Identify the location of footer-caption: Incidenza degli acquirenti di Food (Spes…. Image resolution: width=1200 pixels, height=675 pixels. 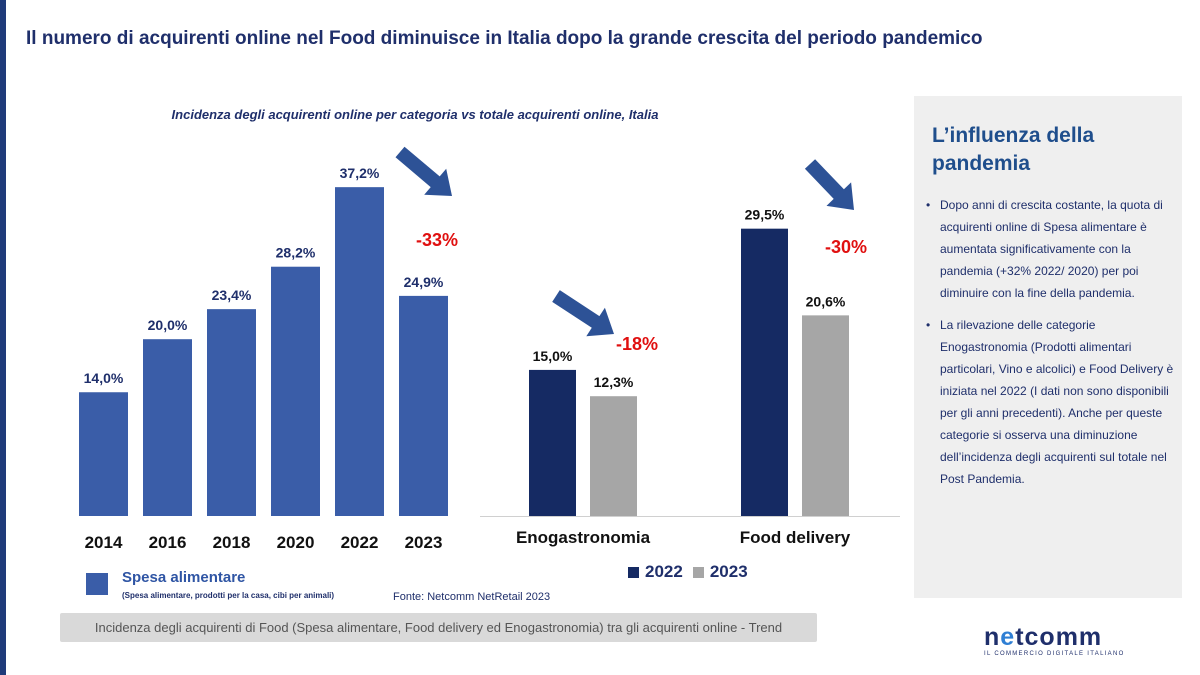
(438, 627).